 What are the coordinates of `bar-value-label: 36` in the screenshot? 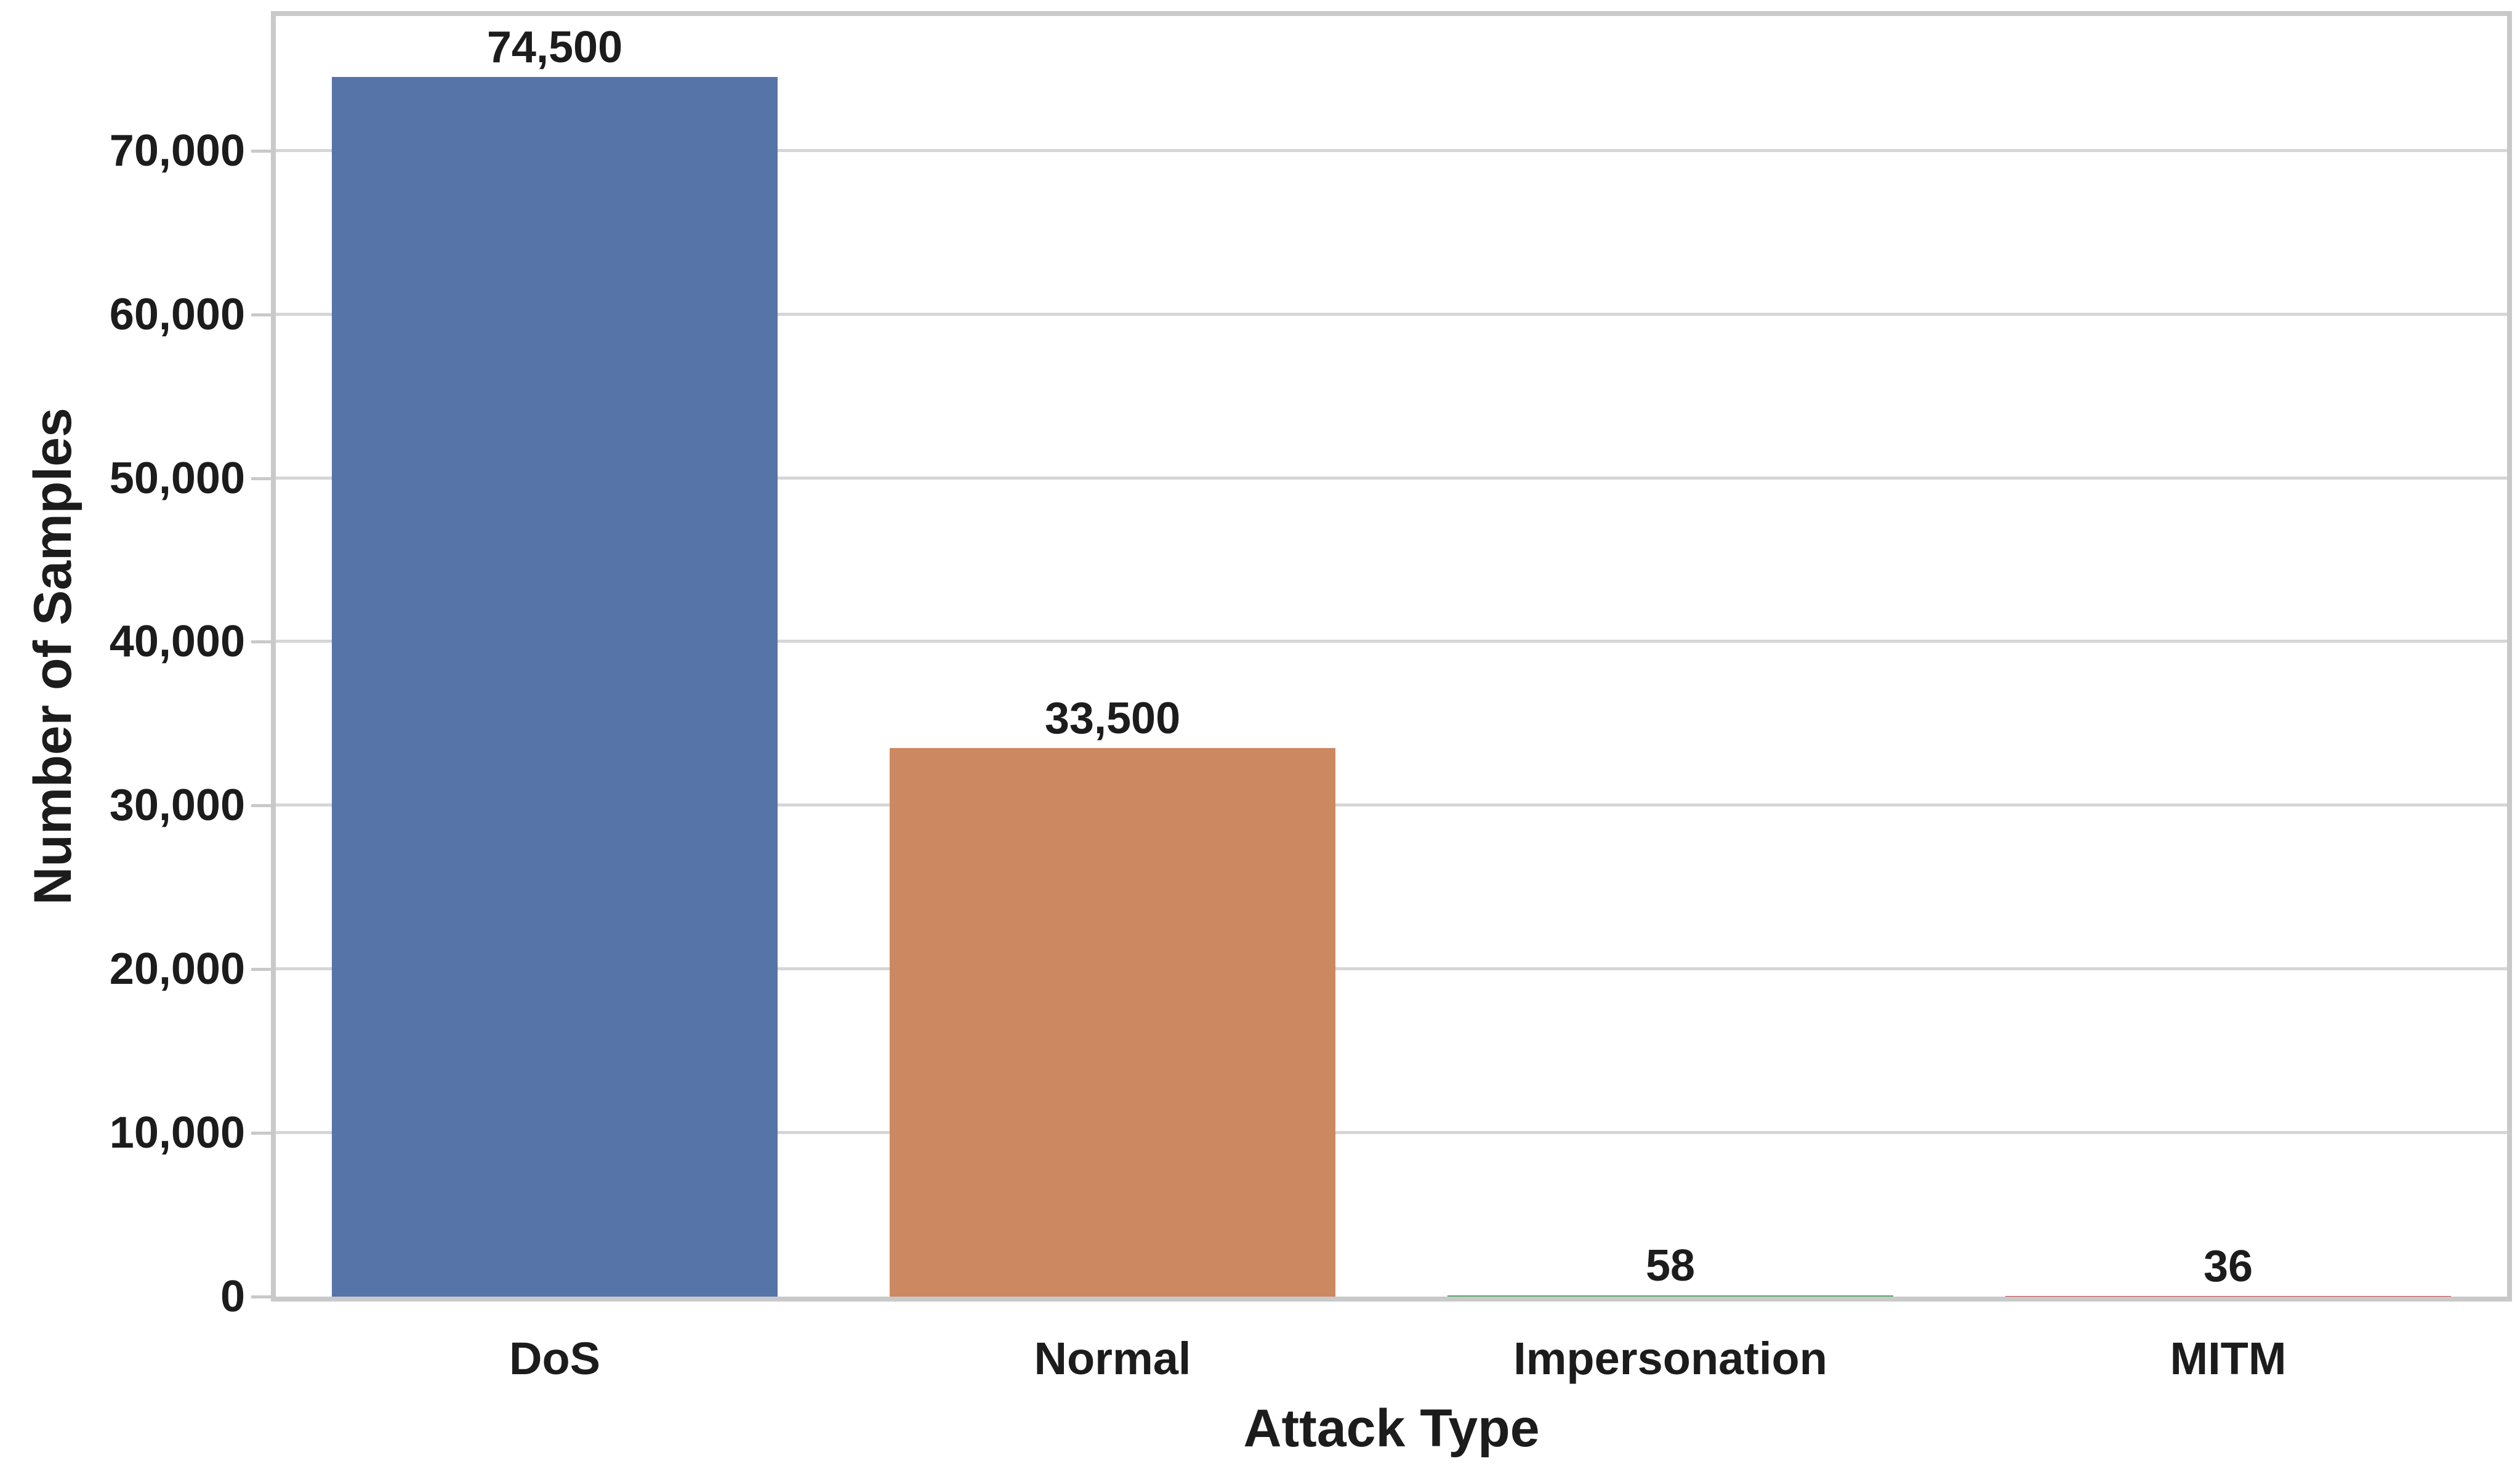 It's located at (2228, 1266).